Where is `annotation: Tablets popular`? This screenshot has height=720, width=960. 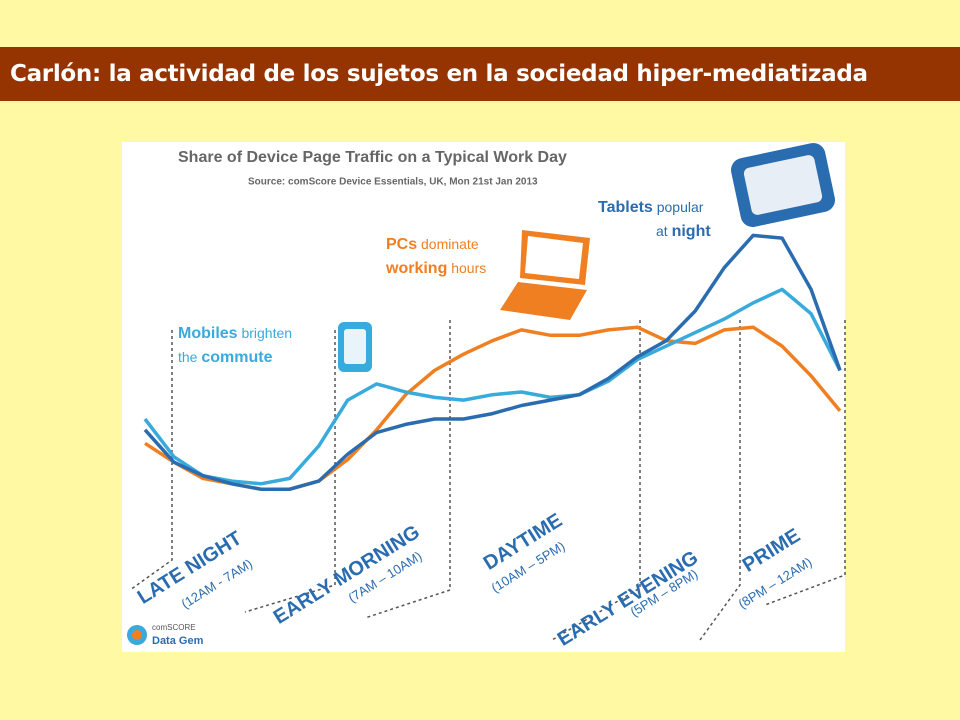
annotation: Tablets popular is located at coordinates (651, 208).